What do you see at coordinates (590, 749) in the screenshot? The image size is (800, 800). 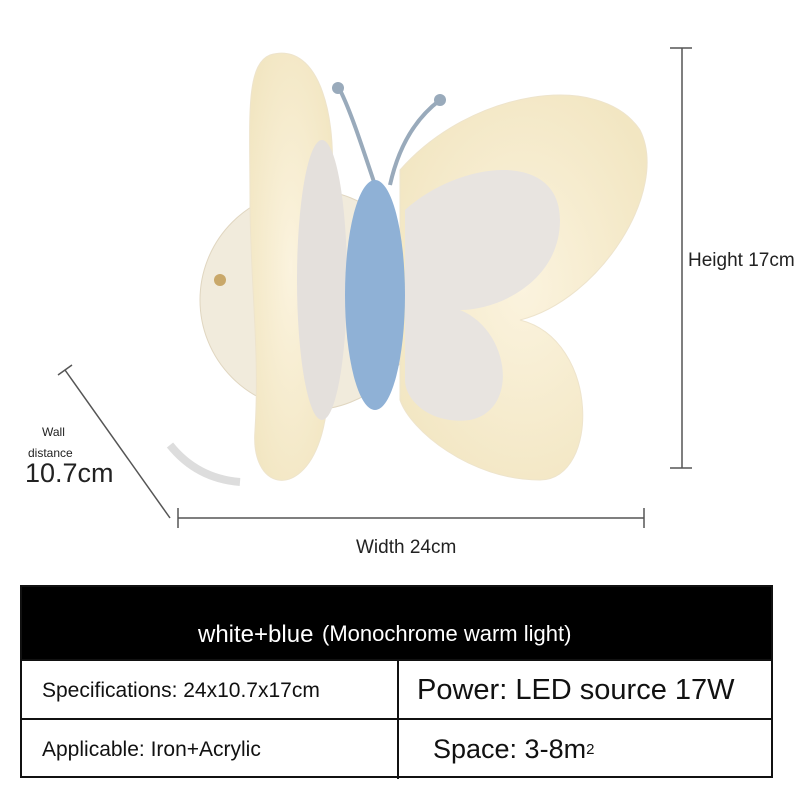 I see `superscript: 2` at bounding box center [590, 749].